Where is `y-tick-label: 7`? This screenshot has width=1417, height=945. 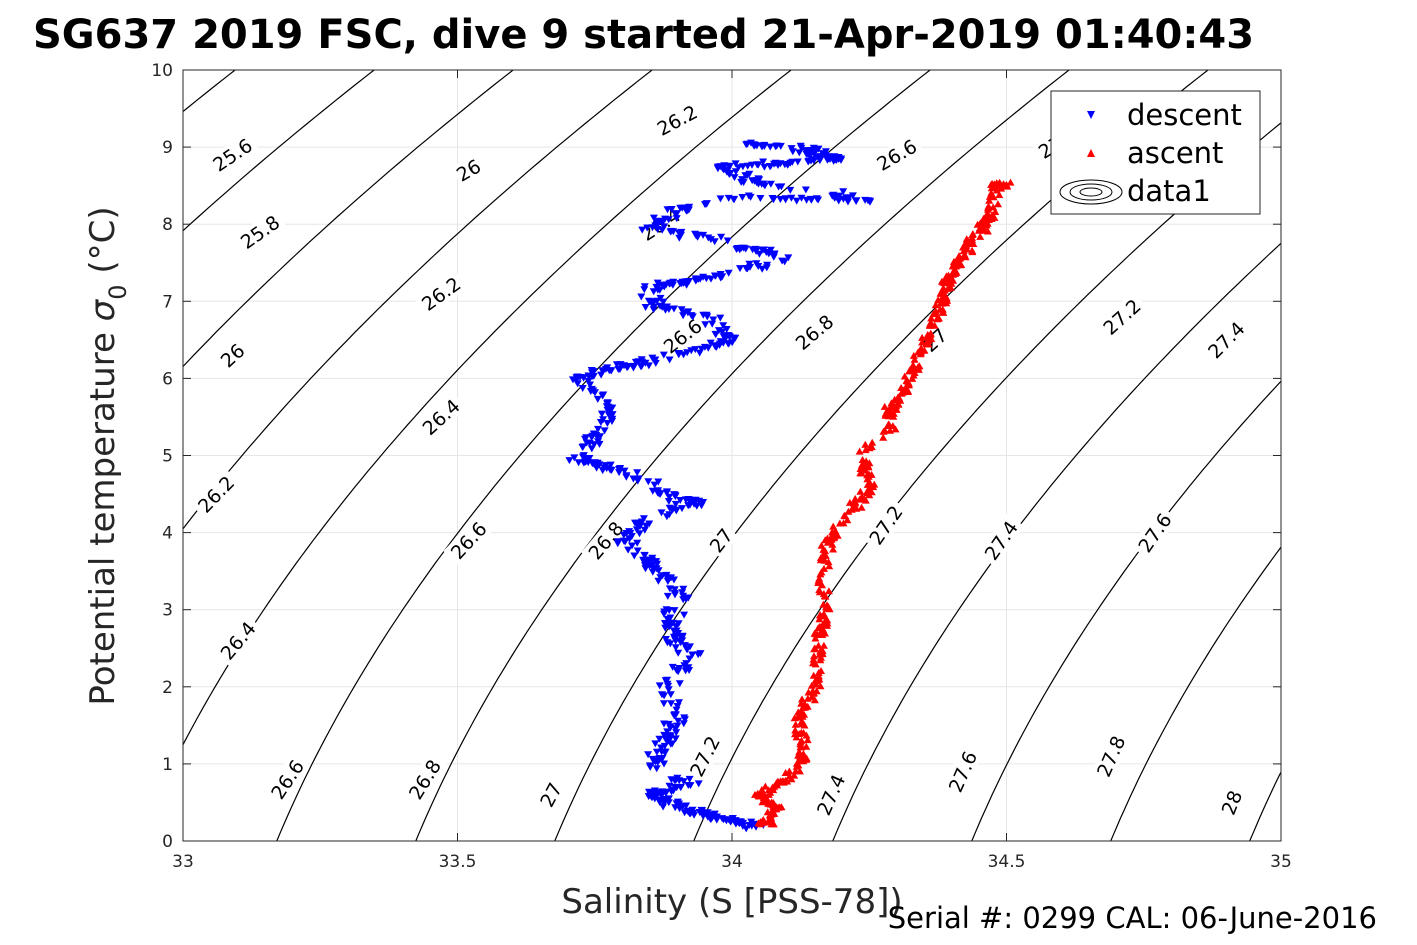 y-tick-label: 7 is located at coordinates (167, 302).